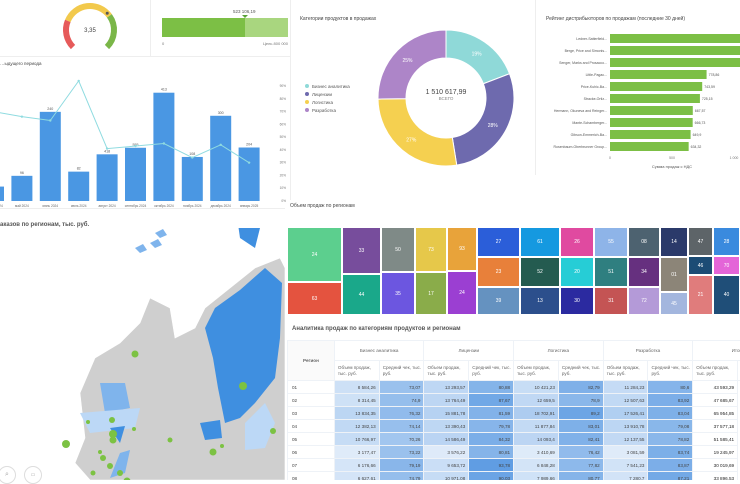 Image resolution: width=740 pixels, height=484 pixels. What do you see at coordinates (322, 94) in the screenshot?
I see `legend-label: Лицензии` at bounding box center [322, 94].